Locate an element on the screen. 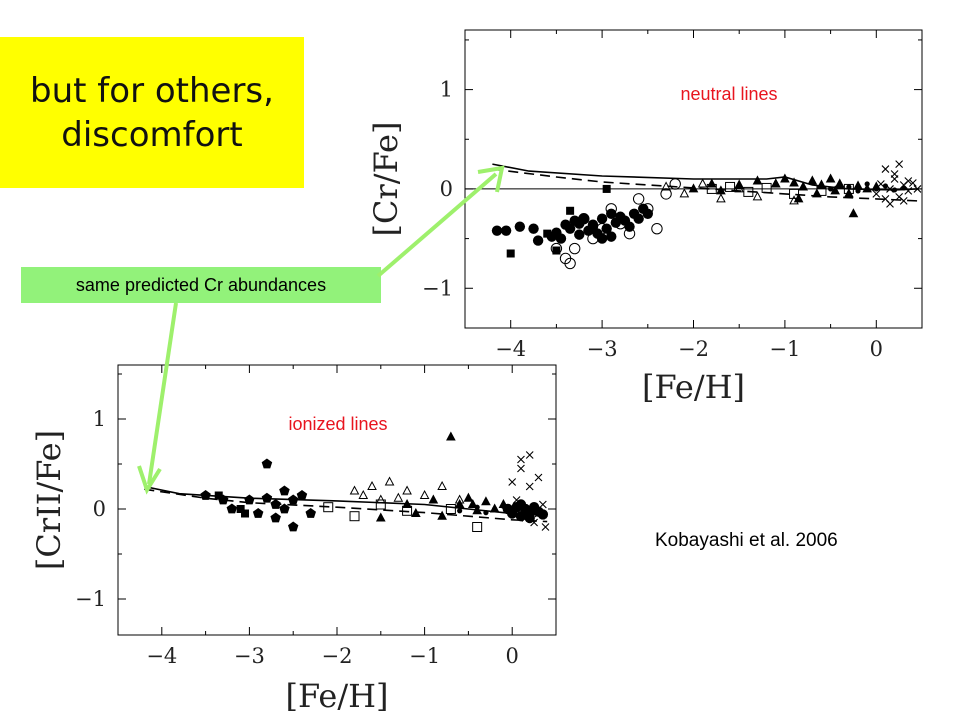  ionized-y-tick-label: 0 is located at coordinates (99, 509).